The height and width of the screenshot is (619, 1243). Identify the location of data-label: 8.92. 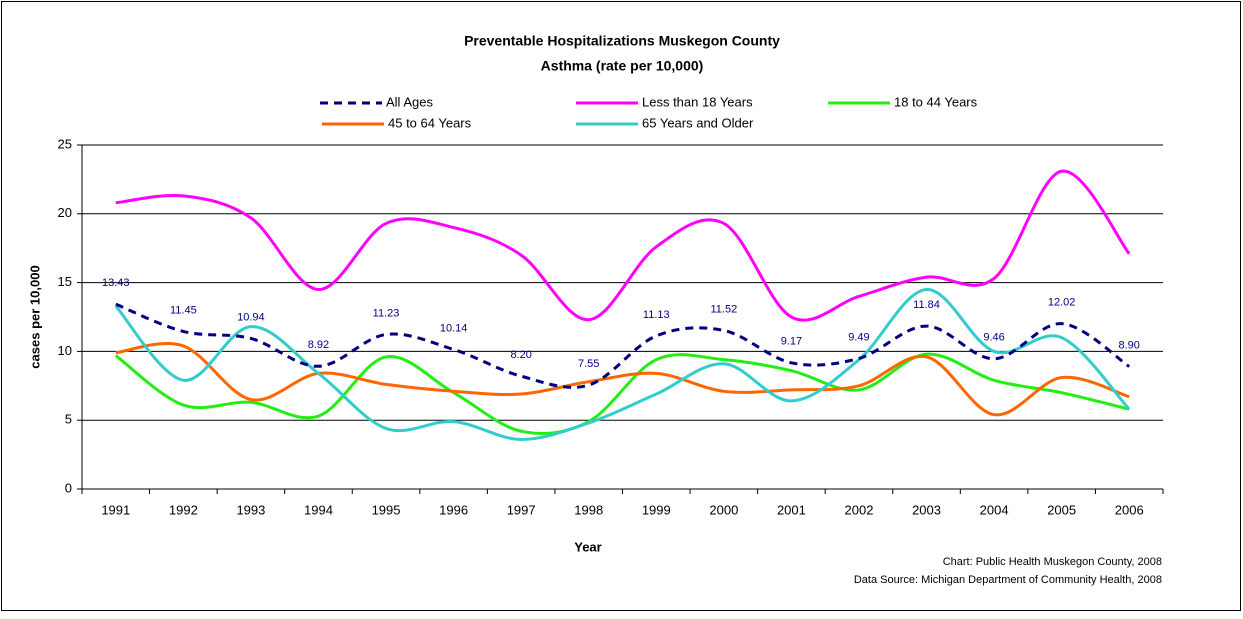
(318, 345).